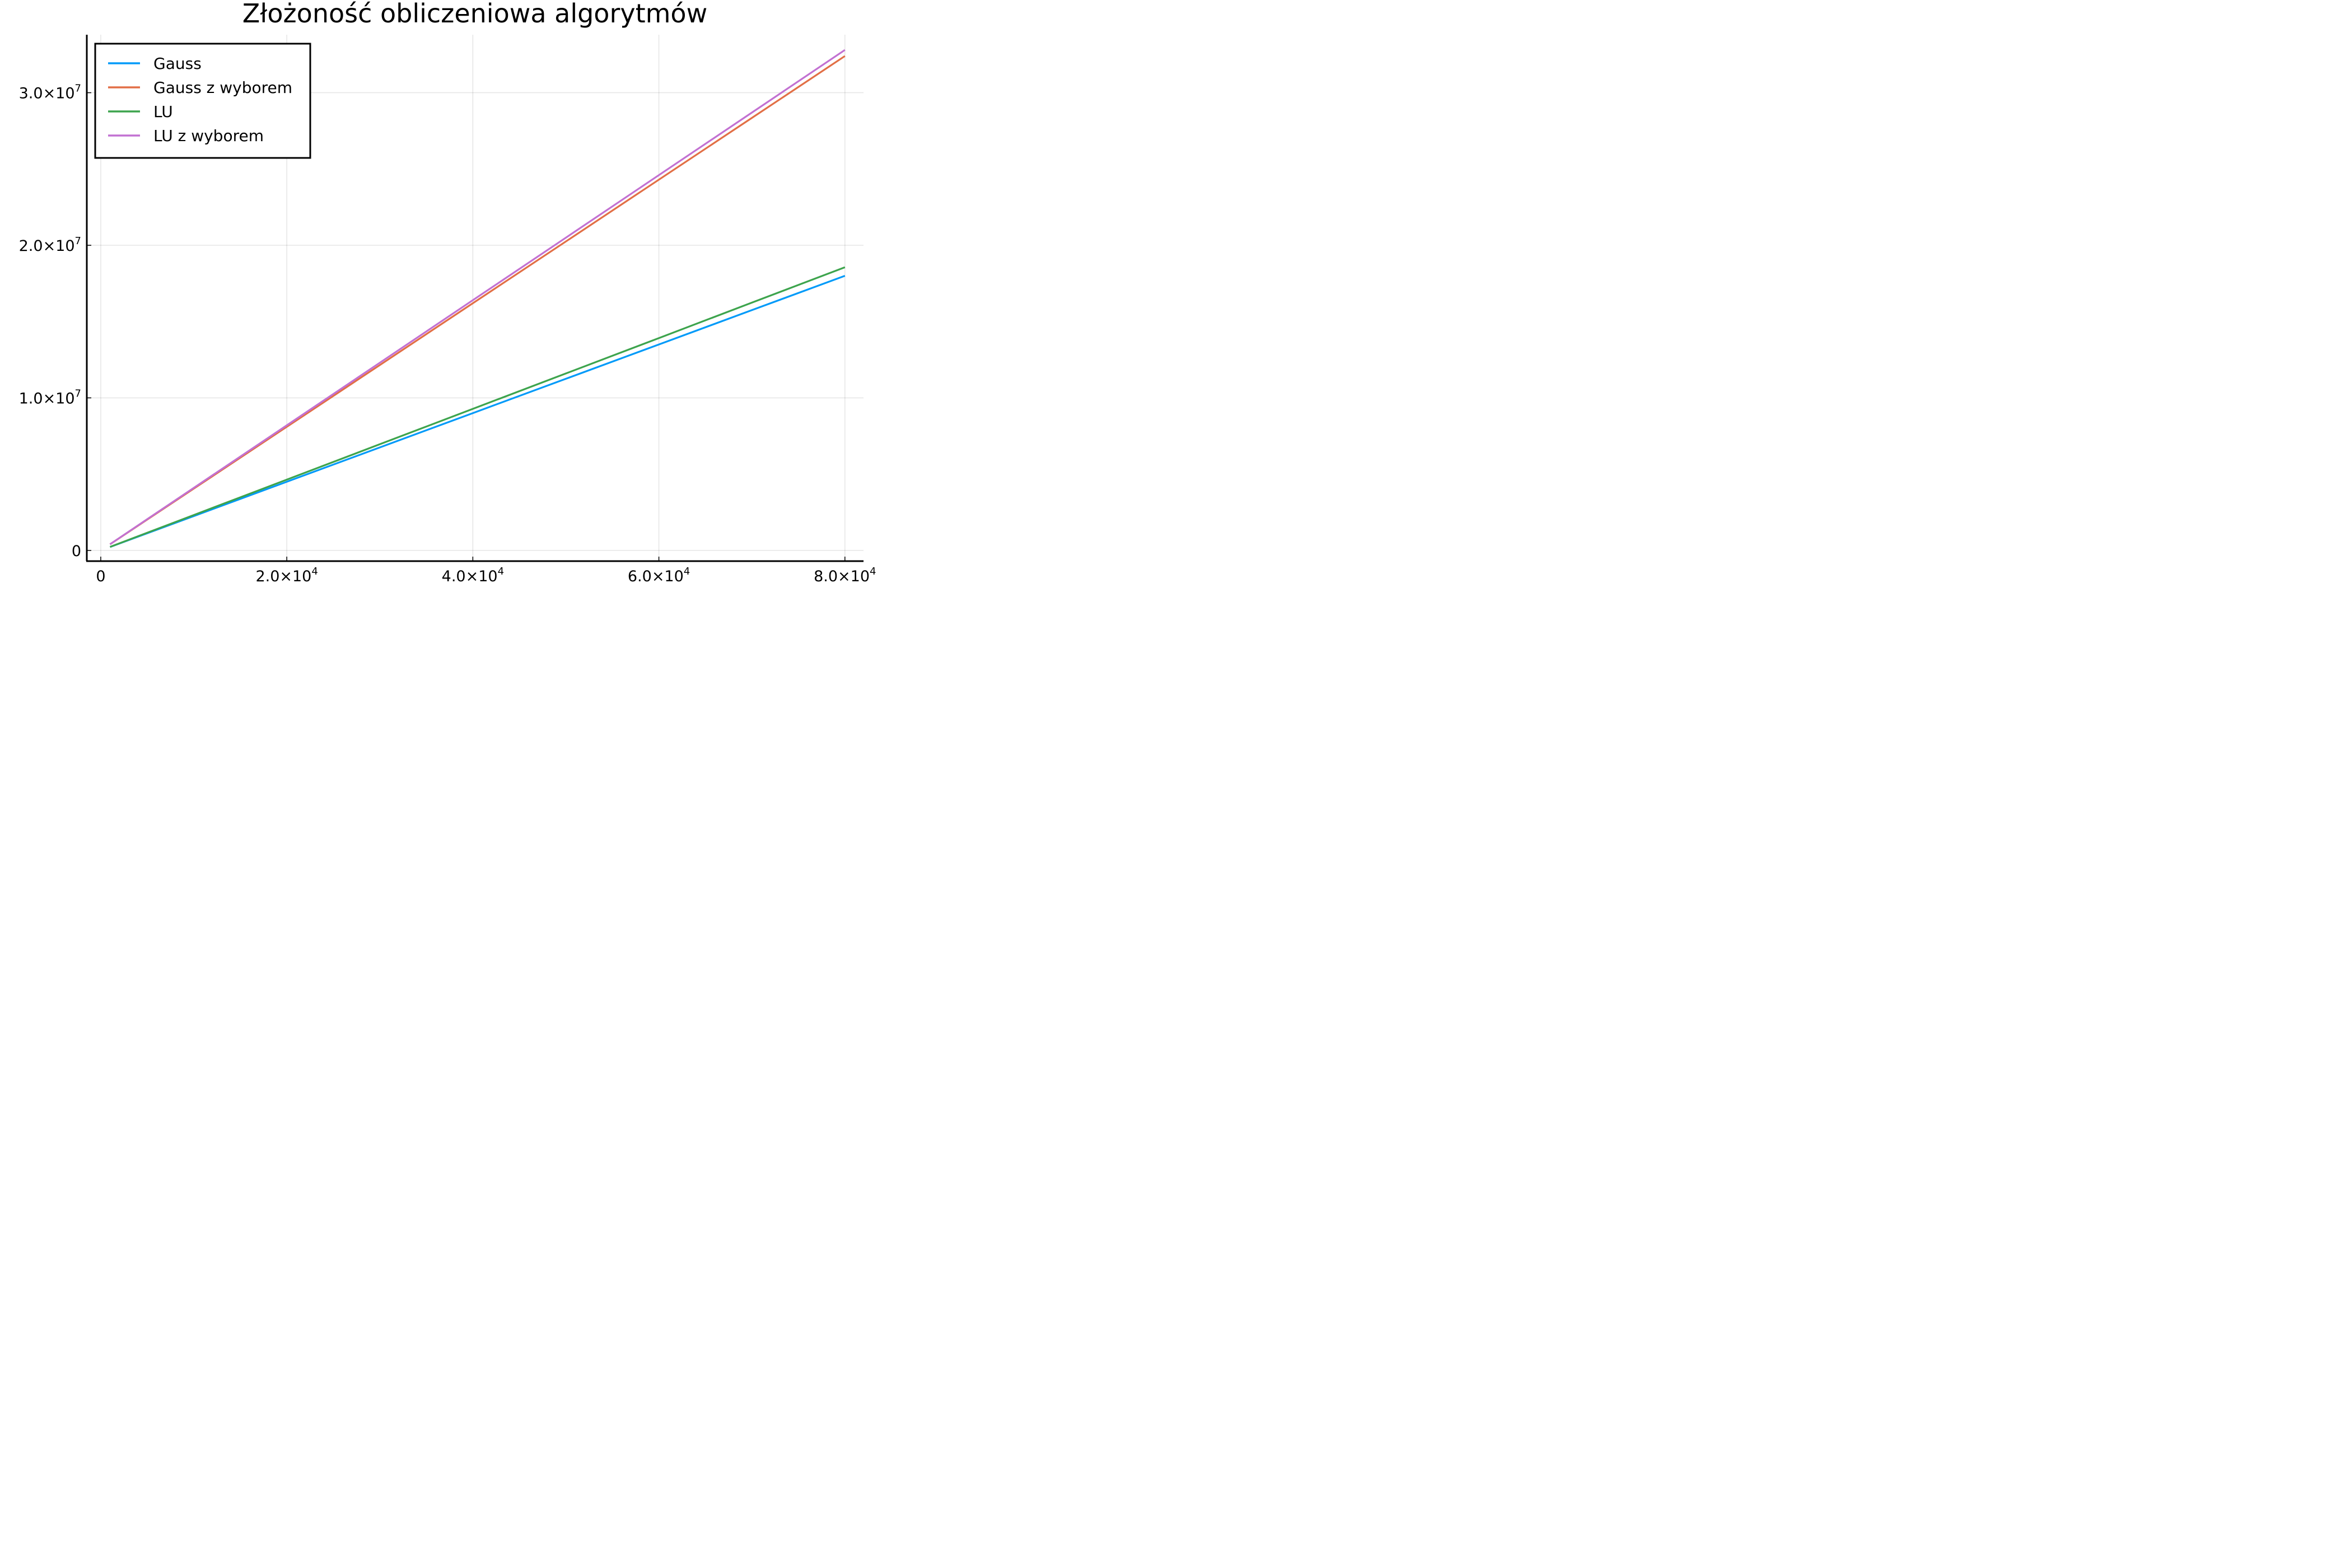 The height and width of the screenshot is (1568, 2352). Describe the element at coordinates (178, 64) in the screenshot. I see `legend-label-gauss: Gauss` at that location.